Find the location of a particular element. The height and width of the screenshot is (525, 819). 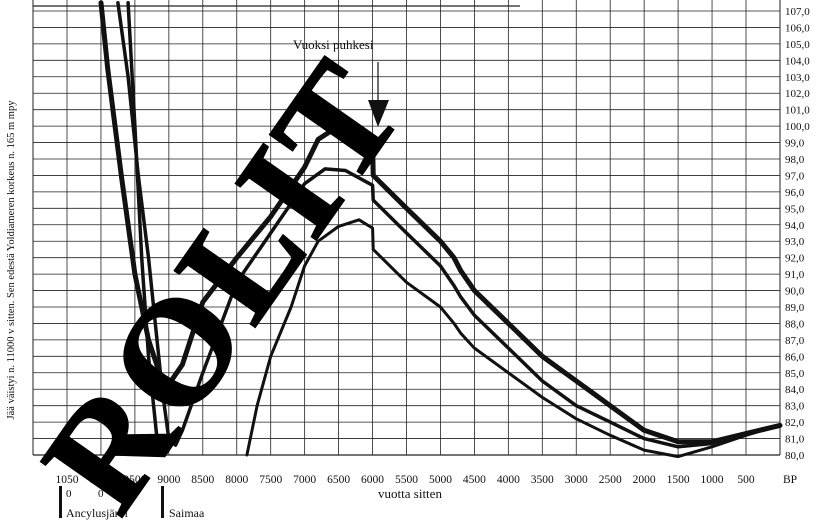

y-tick-label-16: 96,0 is located at coordinates (795, 193).